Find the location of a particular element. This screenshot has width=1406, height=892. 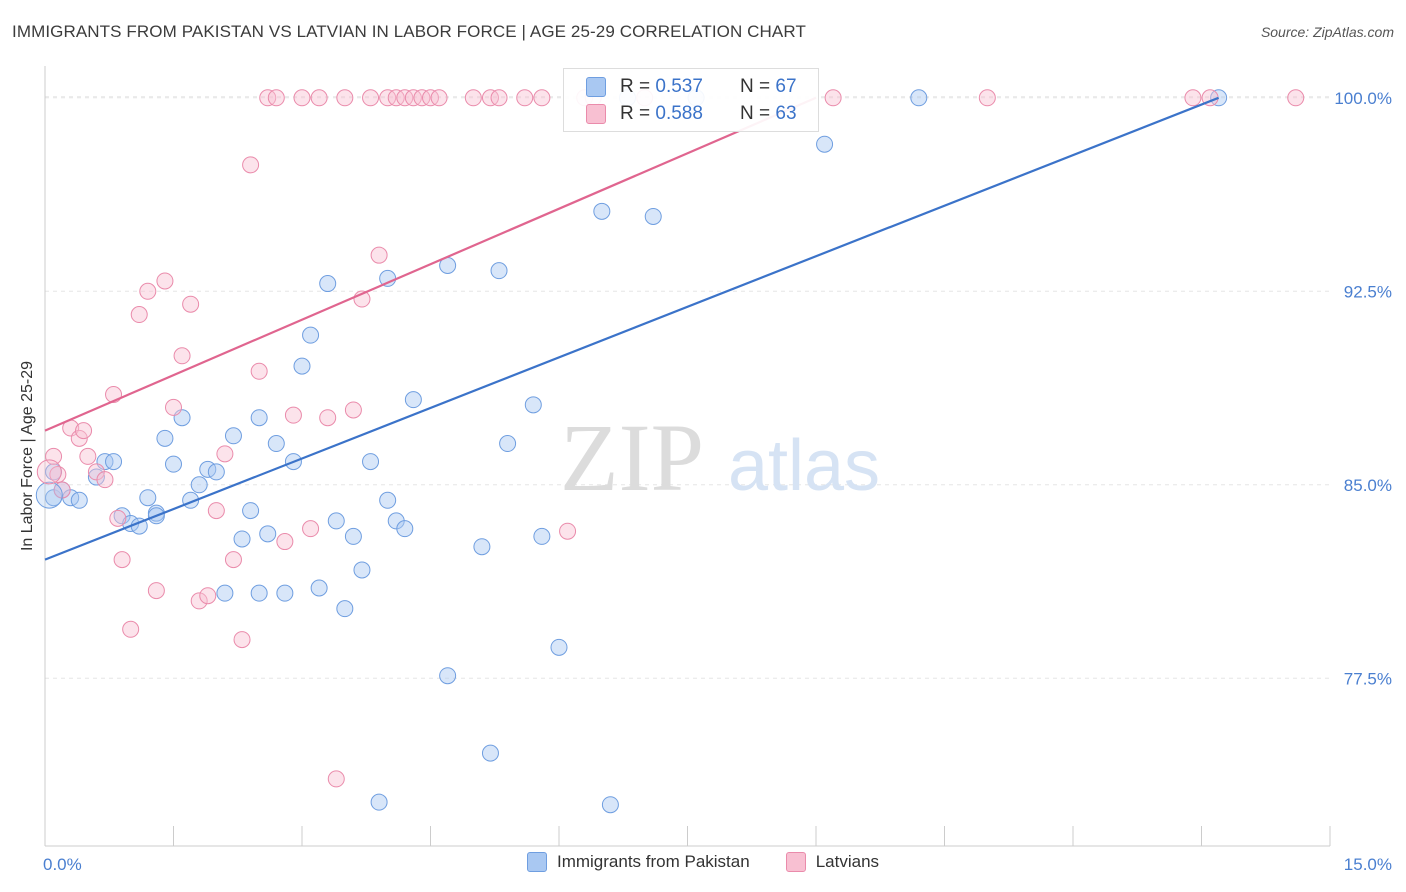

legend-r-latvians: R = 0.588 is located at coordinates (661, 113).